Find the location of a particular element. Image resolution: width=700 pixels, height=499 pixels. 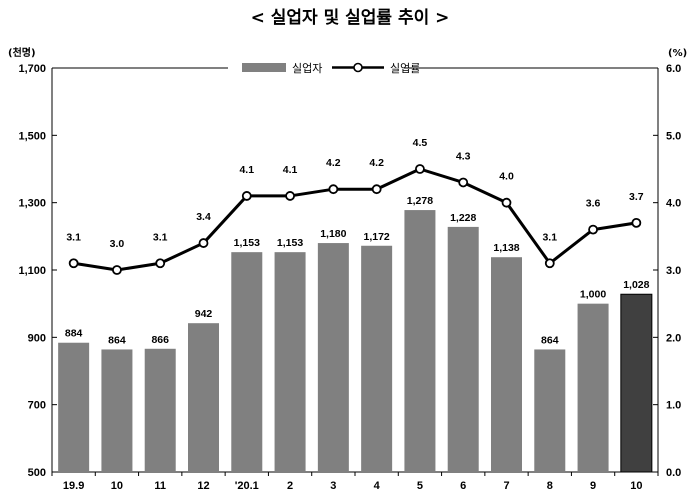

right-tick-label: 3.0 is located at coordinates (673, 271).